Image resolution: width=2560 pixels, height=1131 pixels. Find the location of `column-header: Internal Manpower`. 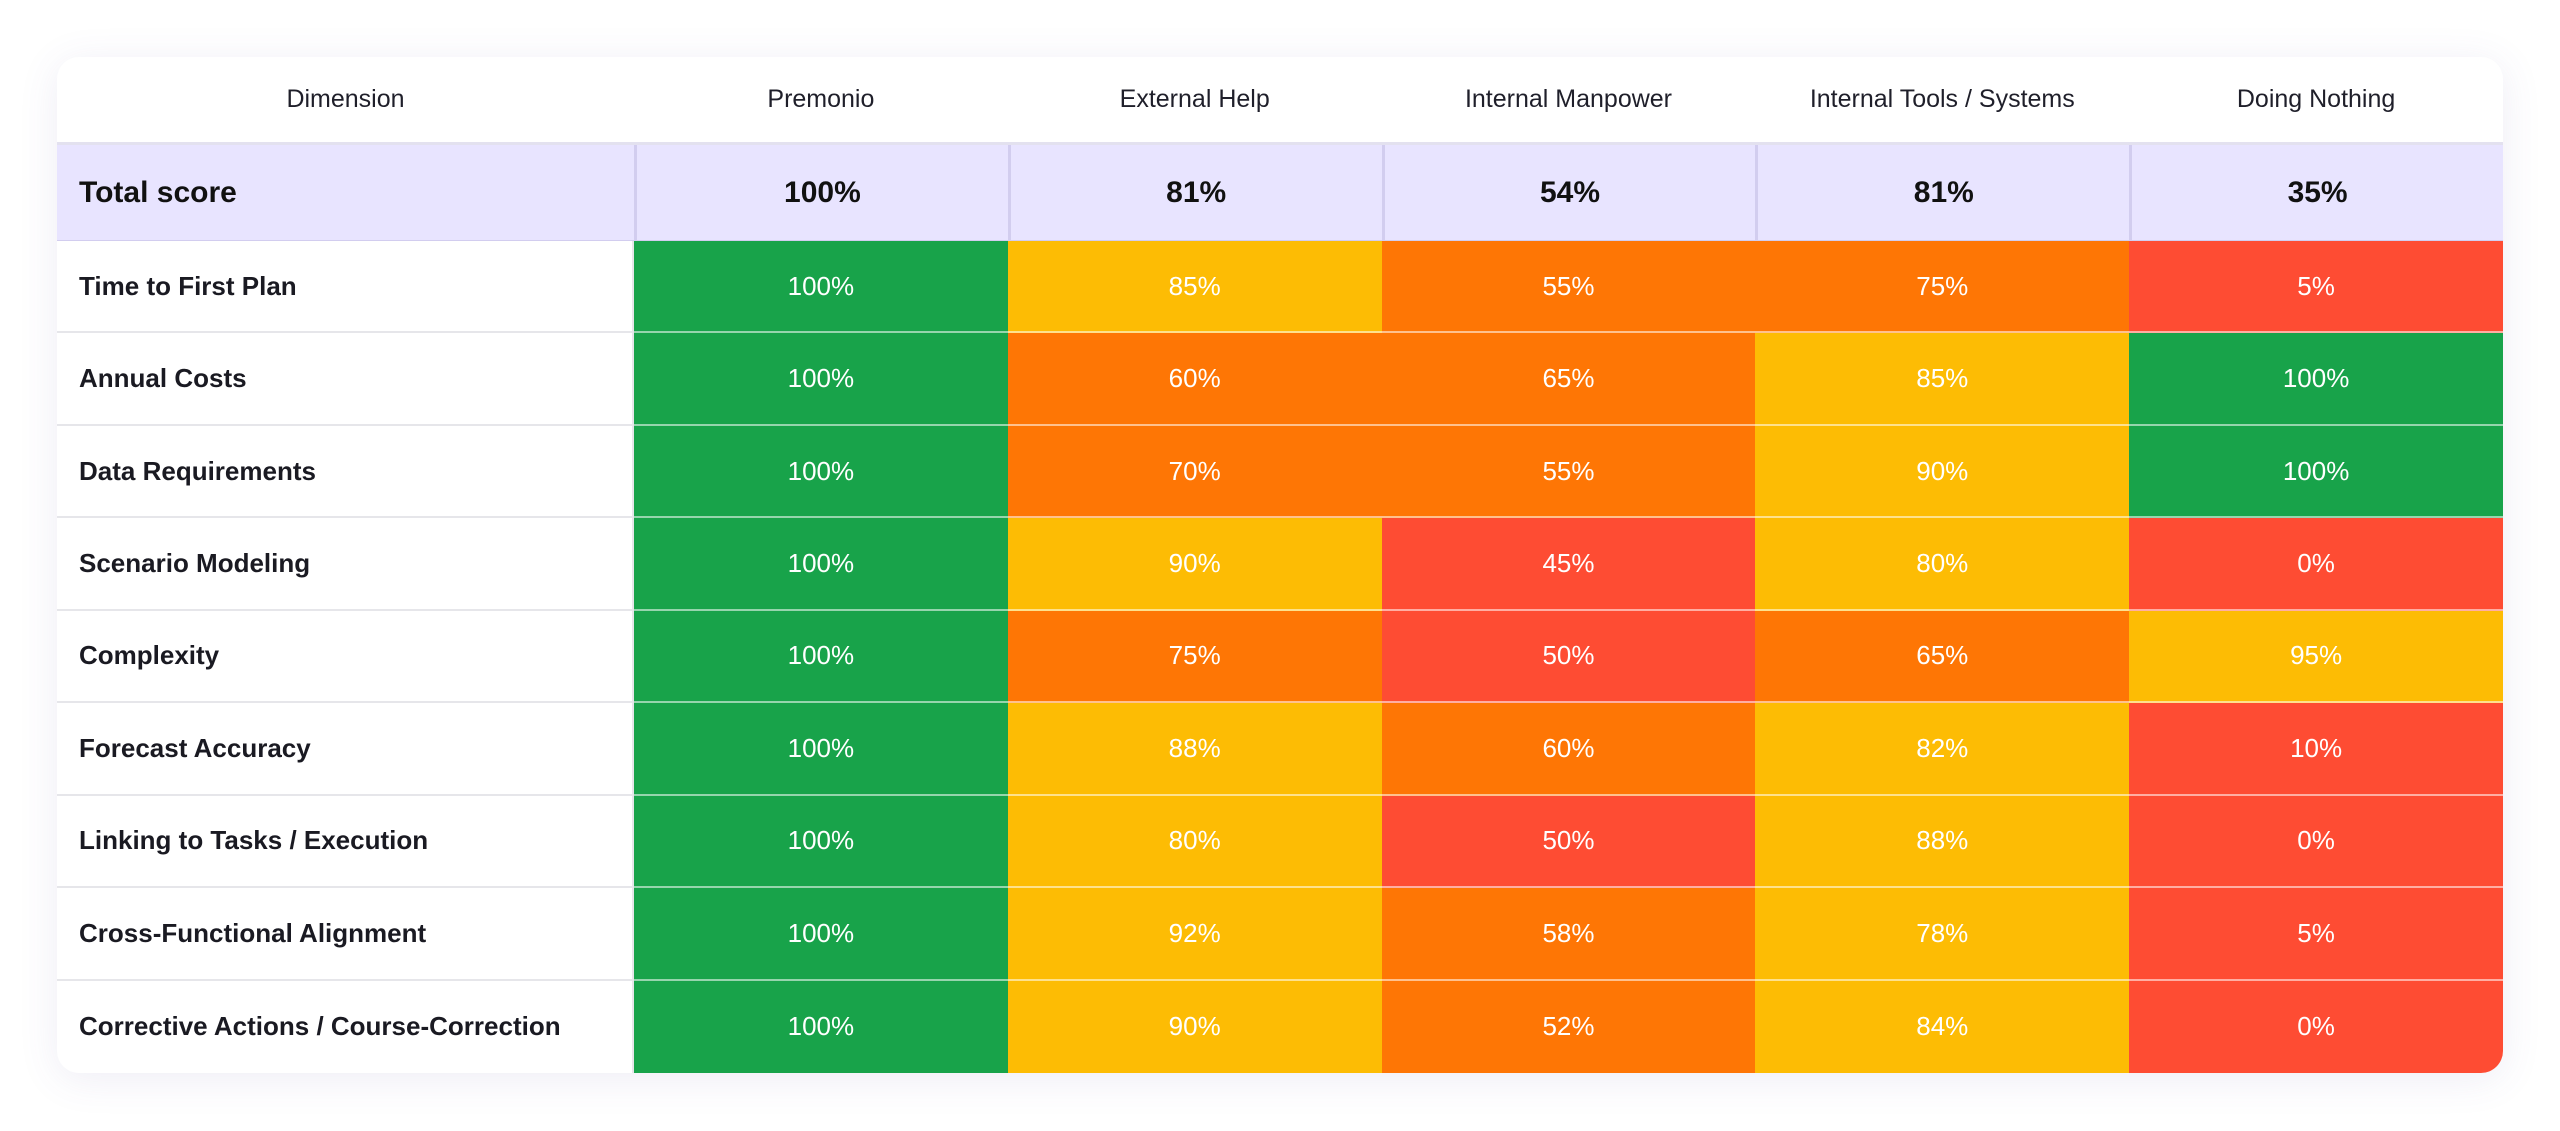

column-header: Internal Manpower is located at coordinates (1568, 101).